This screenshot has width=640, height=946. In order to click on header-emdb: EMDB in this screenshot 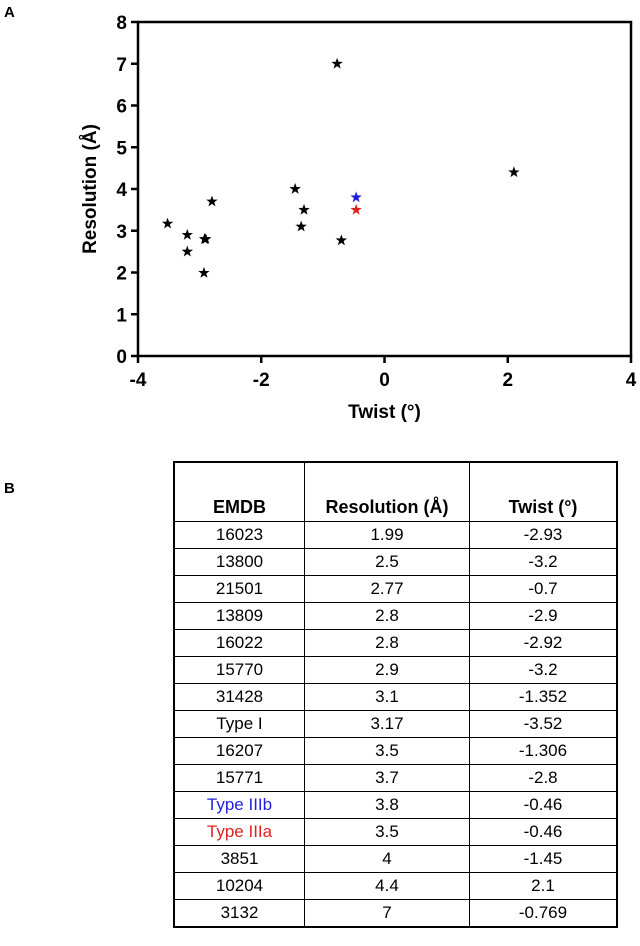, I will do `click(239, 491)`.